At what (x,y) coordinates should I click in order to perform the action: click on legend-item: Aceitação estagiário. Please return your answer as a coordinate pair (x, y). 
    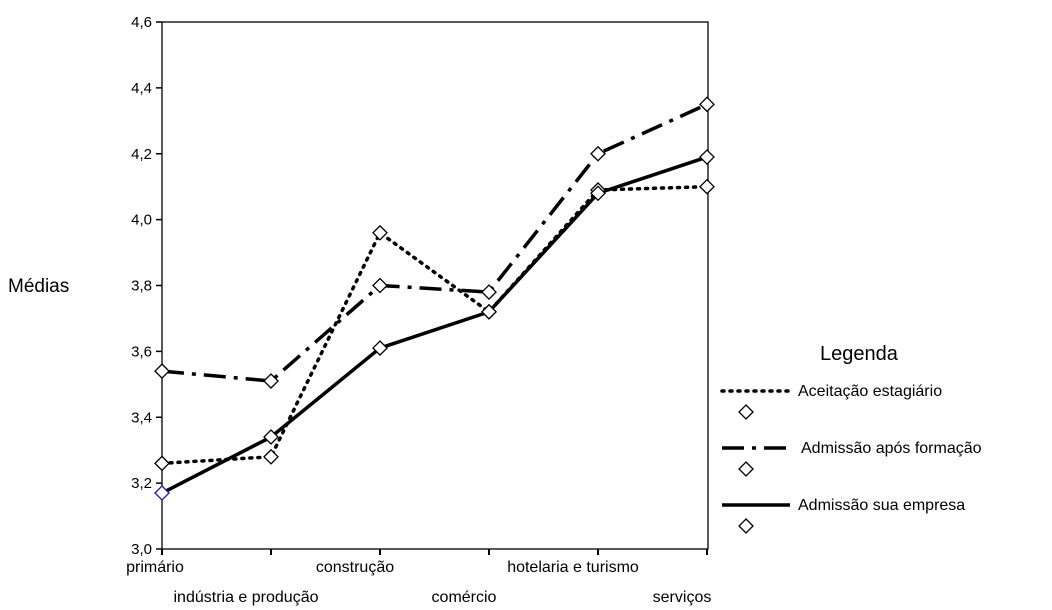
    Looking at the image, I should click on (831, 401).